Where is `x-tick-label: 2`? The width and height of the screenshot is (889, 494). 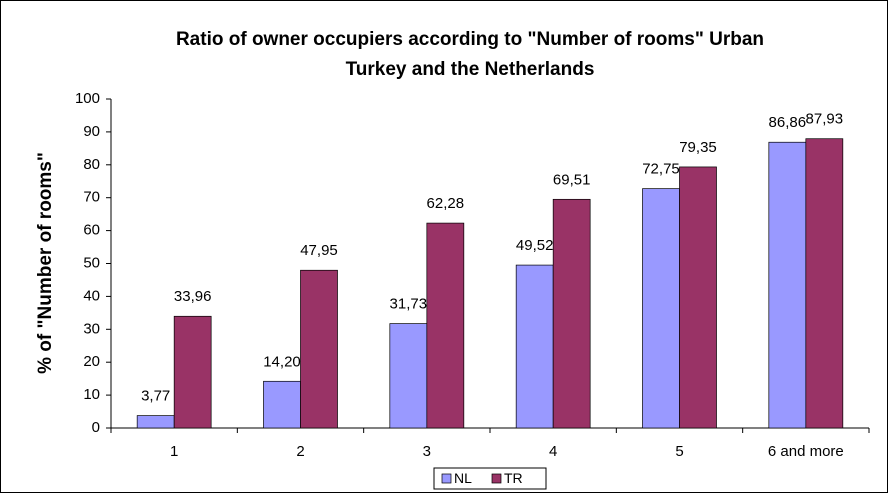 x-tick-label: 2 is located at coordinates (300, 451).